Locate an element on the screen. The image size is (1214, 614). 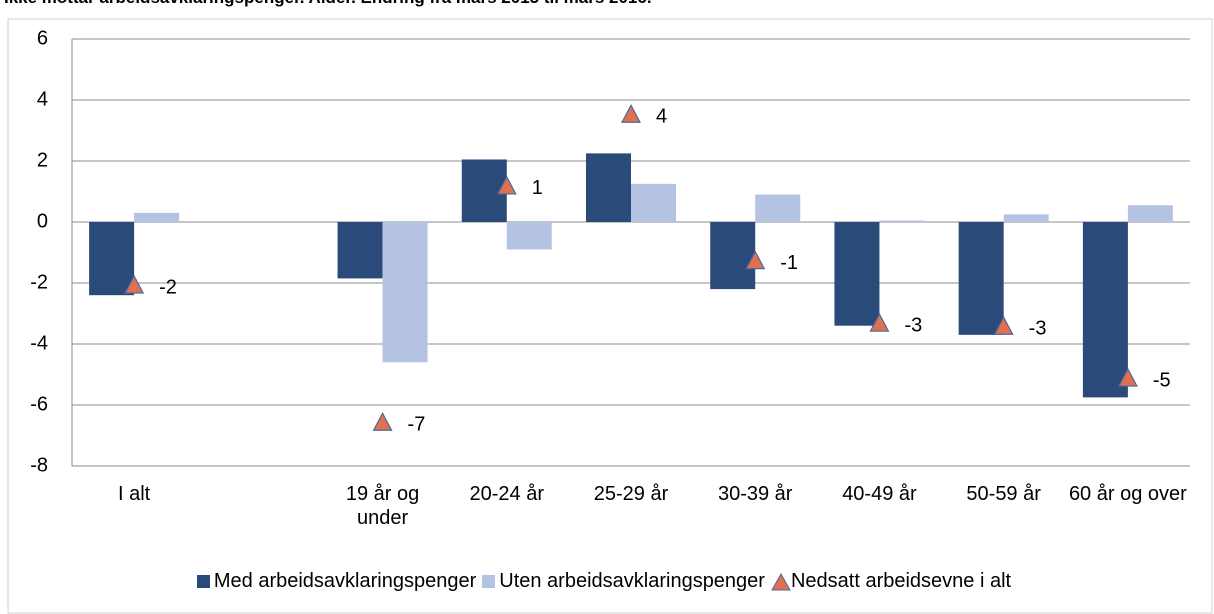
data-label: 1 is located at coordinates (537, 188).